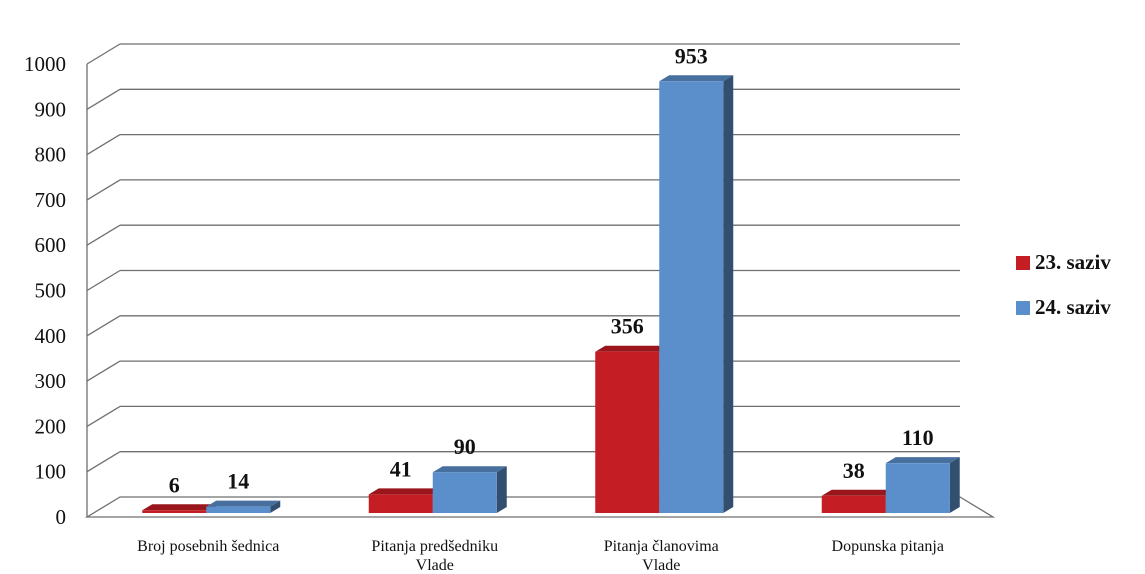  What do you see at coordinates (45, 64) in the screenshot?
I see `y-tick-label-1000: 1000` at bounding box center [45, 64].